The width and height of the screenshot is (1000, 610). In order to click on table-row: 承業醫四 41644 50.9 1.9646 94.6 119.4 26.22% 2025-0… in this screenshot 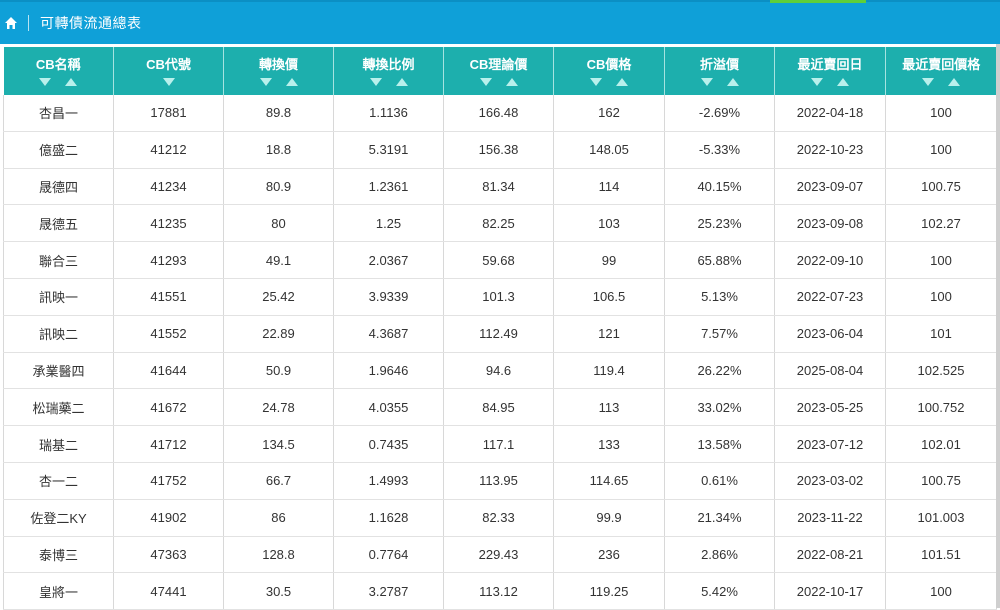, I will do `click(500, 371)`.